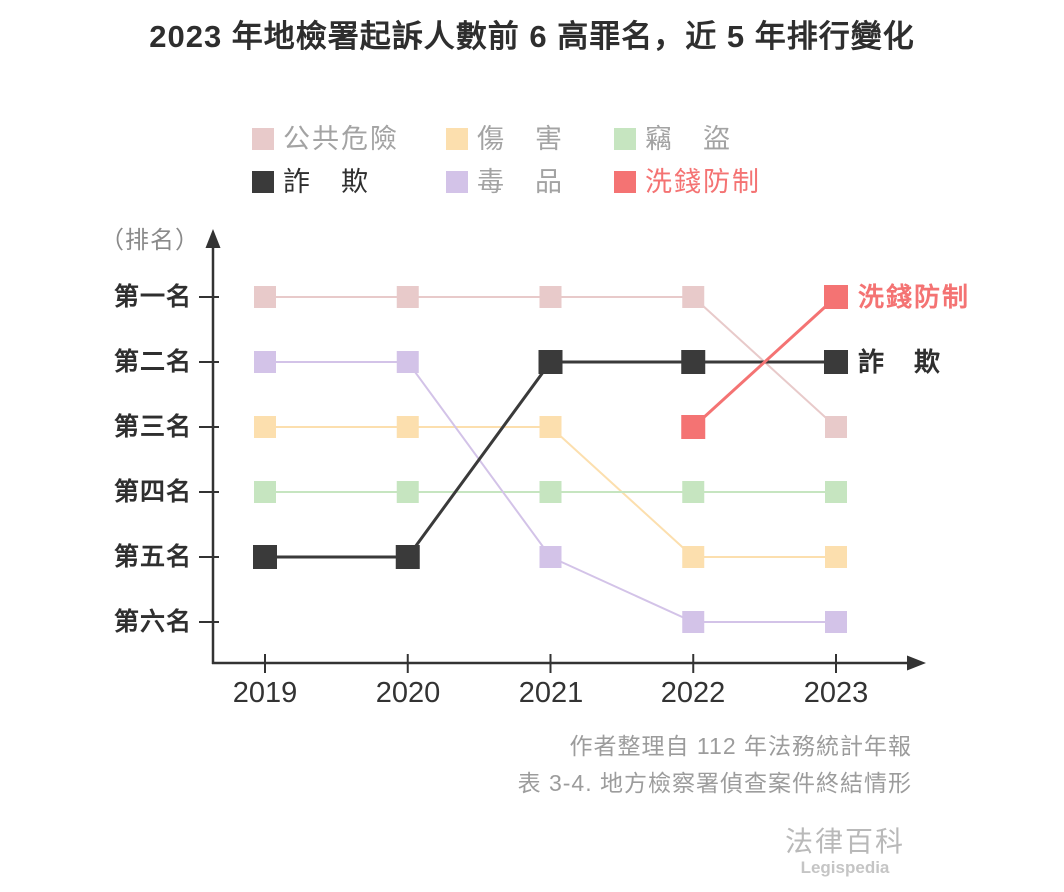 The image size is (1064, 892). I want to click on legend-item-fraud: 詐 欺, so click(311, 181).